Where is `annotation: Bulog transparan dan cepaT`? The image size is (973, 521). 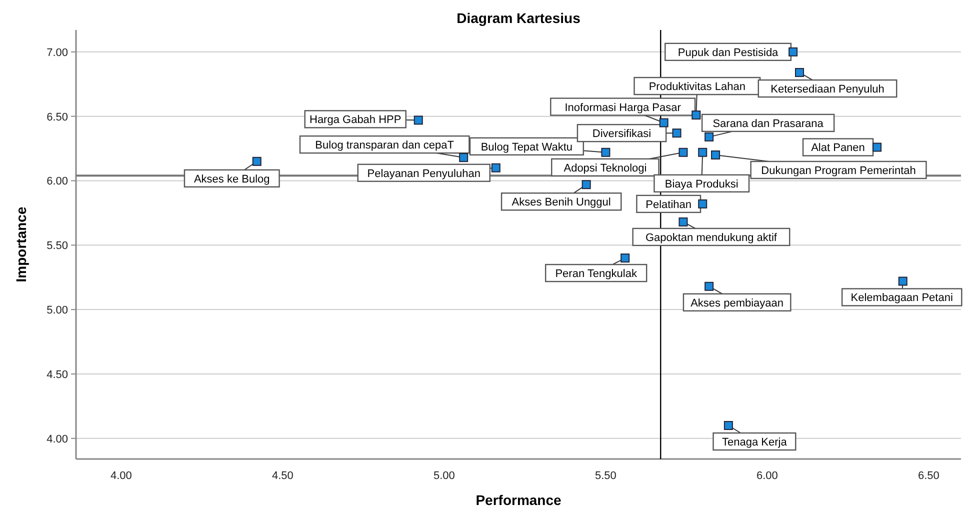 annotation: Bulog transparan dan cepaT is located at coordinates (384, 146).